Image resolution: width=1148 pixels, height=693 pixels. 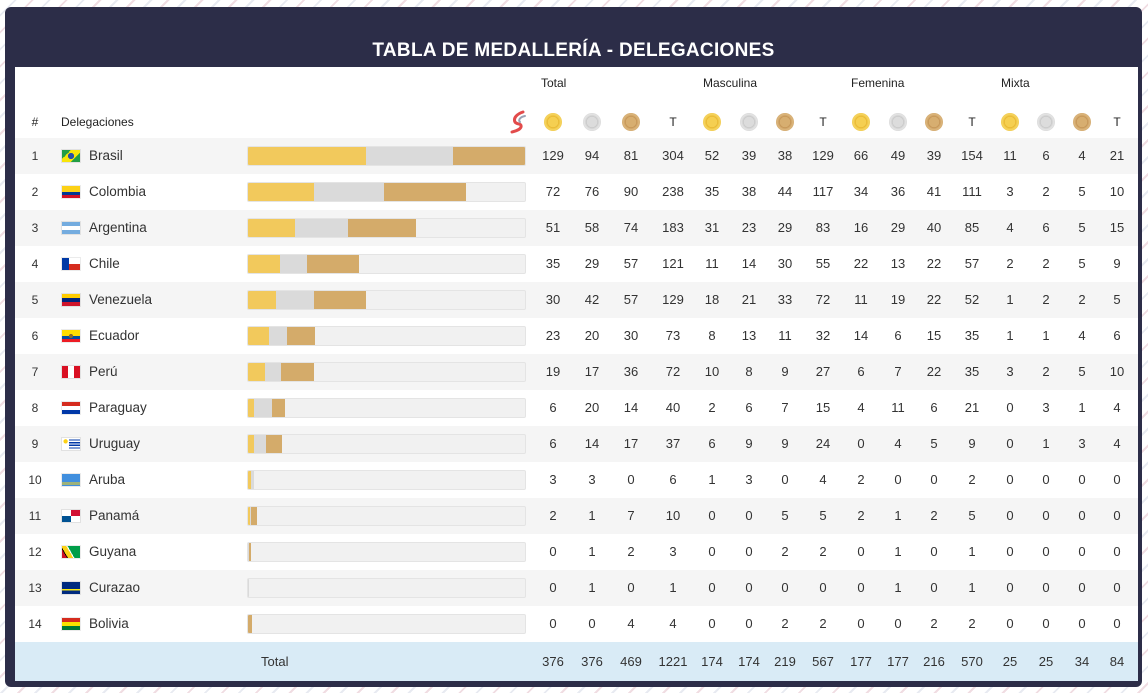 What do you see at coordinates (35, 156) in the screenshot?
I see `rank-cell: 1` at bounding box center [35, 156].